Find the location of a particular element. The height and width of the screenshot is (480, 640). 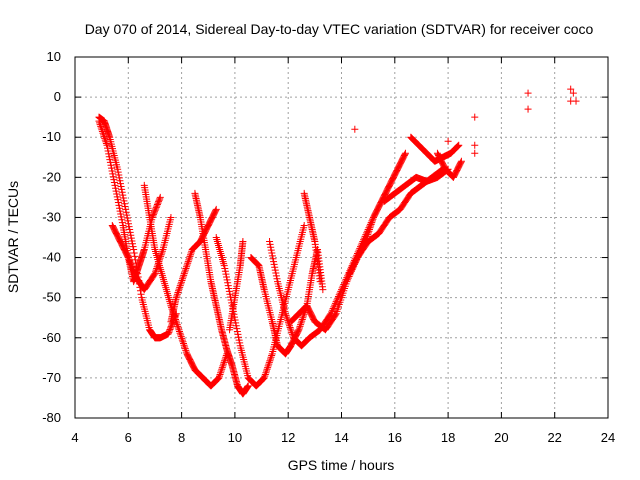

x-tick-label: 20 is located at coordinates (501, 437).